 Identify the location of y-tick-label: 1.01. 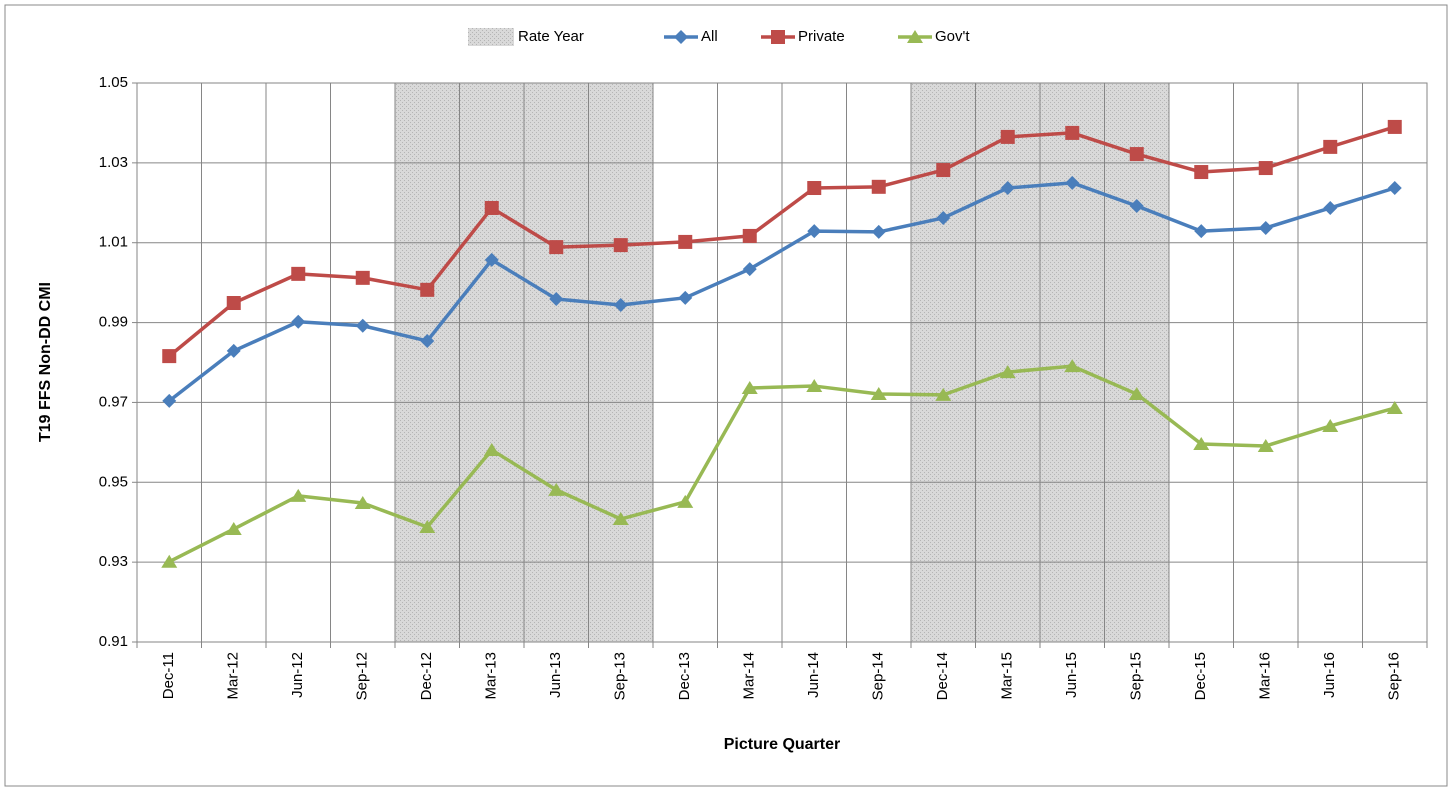
(113, 242).